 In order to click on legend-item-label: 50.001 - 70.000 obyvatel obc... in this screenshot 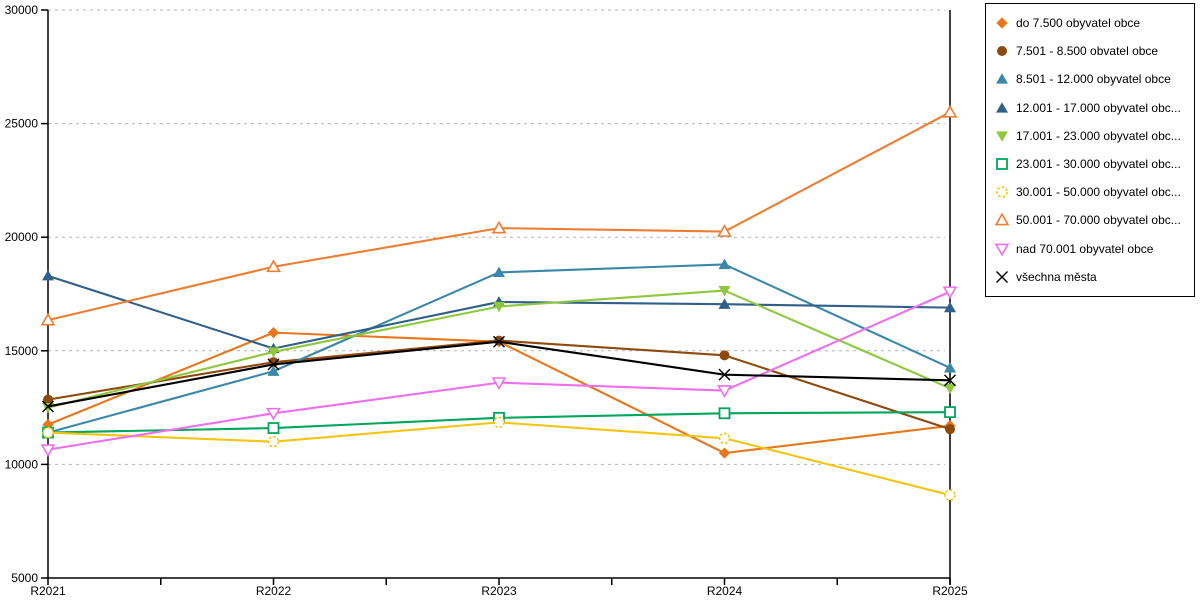, I will do `click(1098, 220)`.